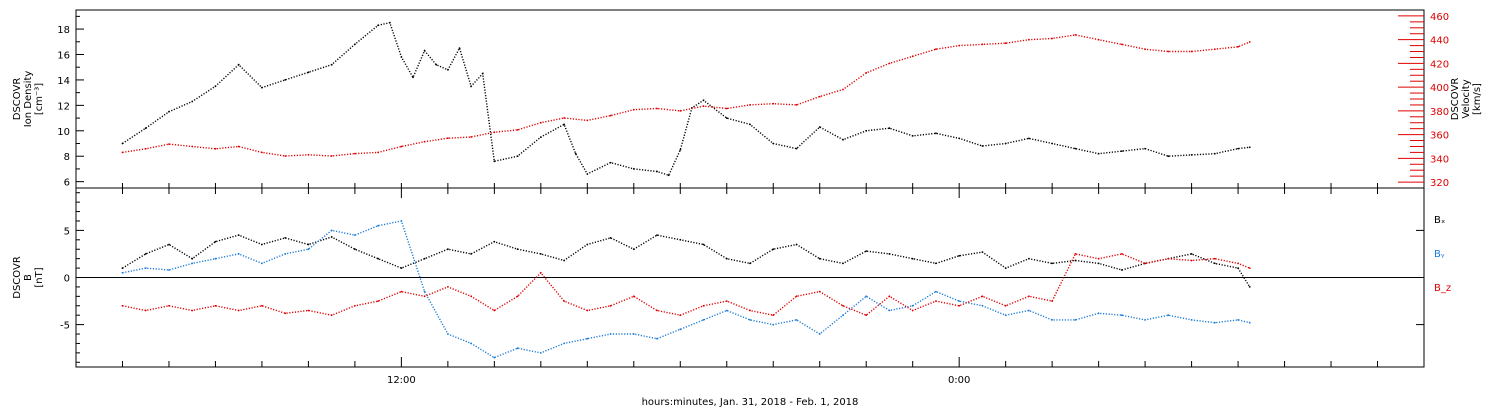 The height and width of the screenshot is (410, 1500). What do you see at coordinates (67, 279) in the screenshot?
I see `y-tick-label-field: 0` at bounding box center [67, 279].